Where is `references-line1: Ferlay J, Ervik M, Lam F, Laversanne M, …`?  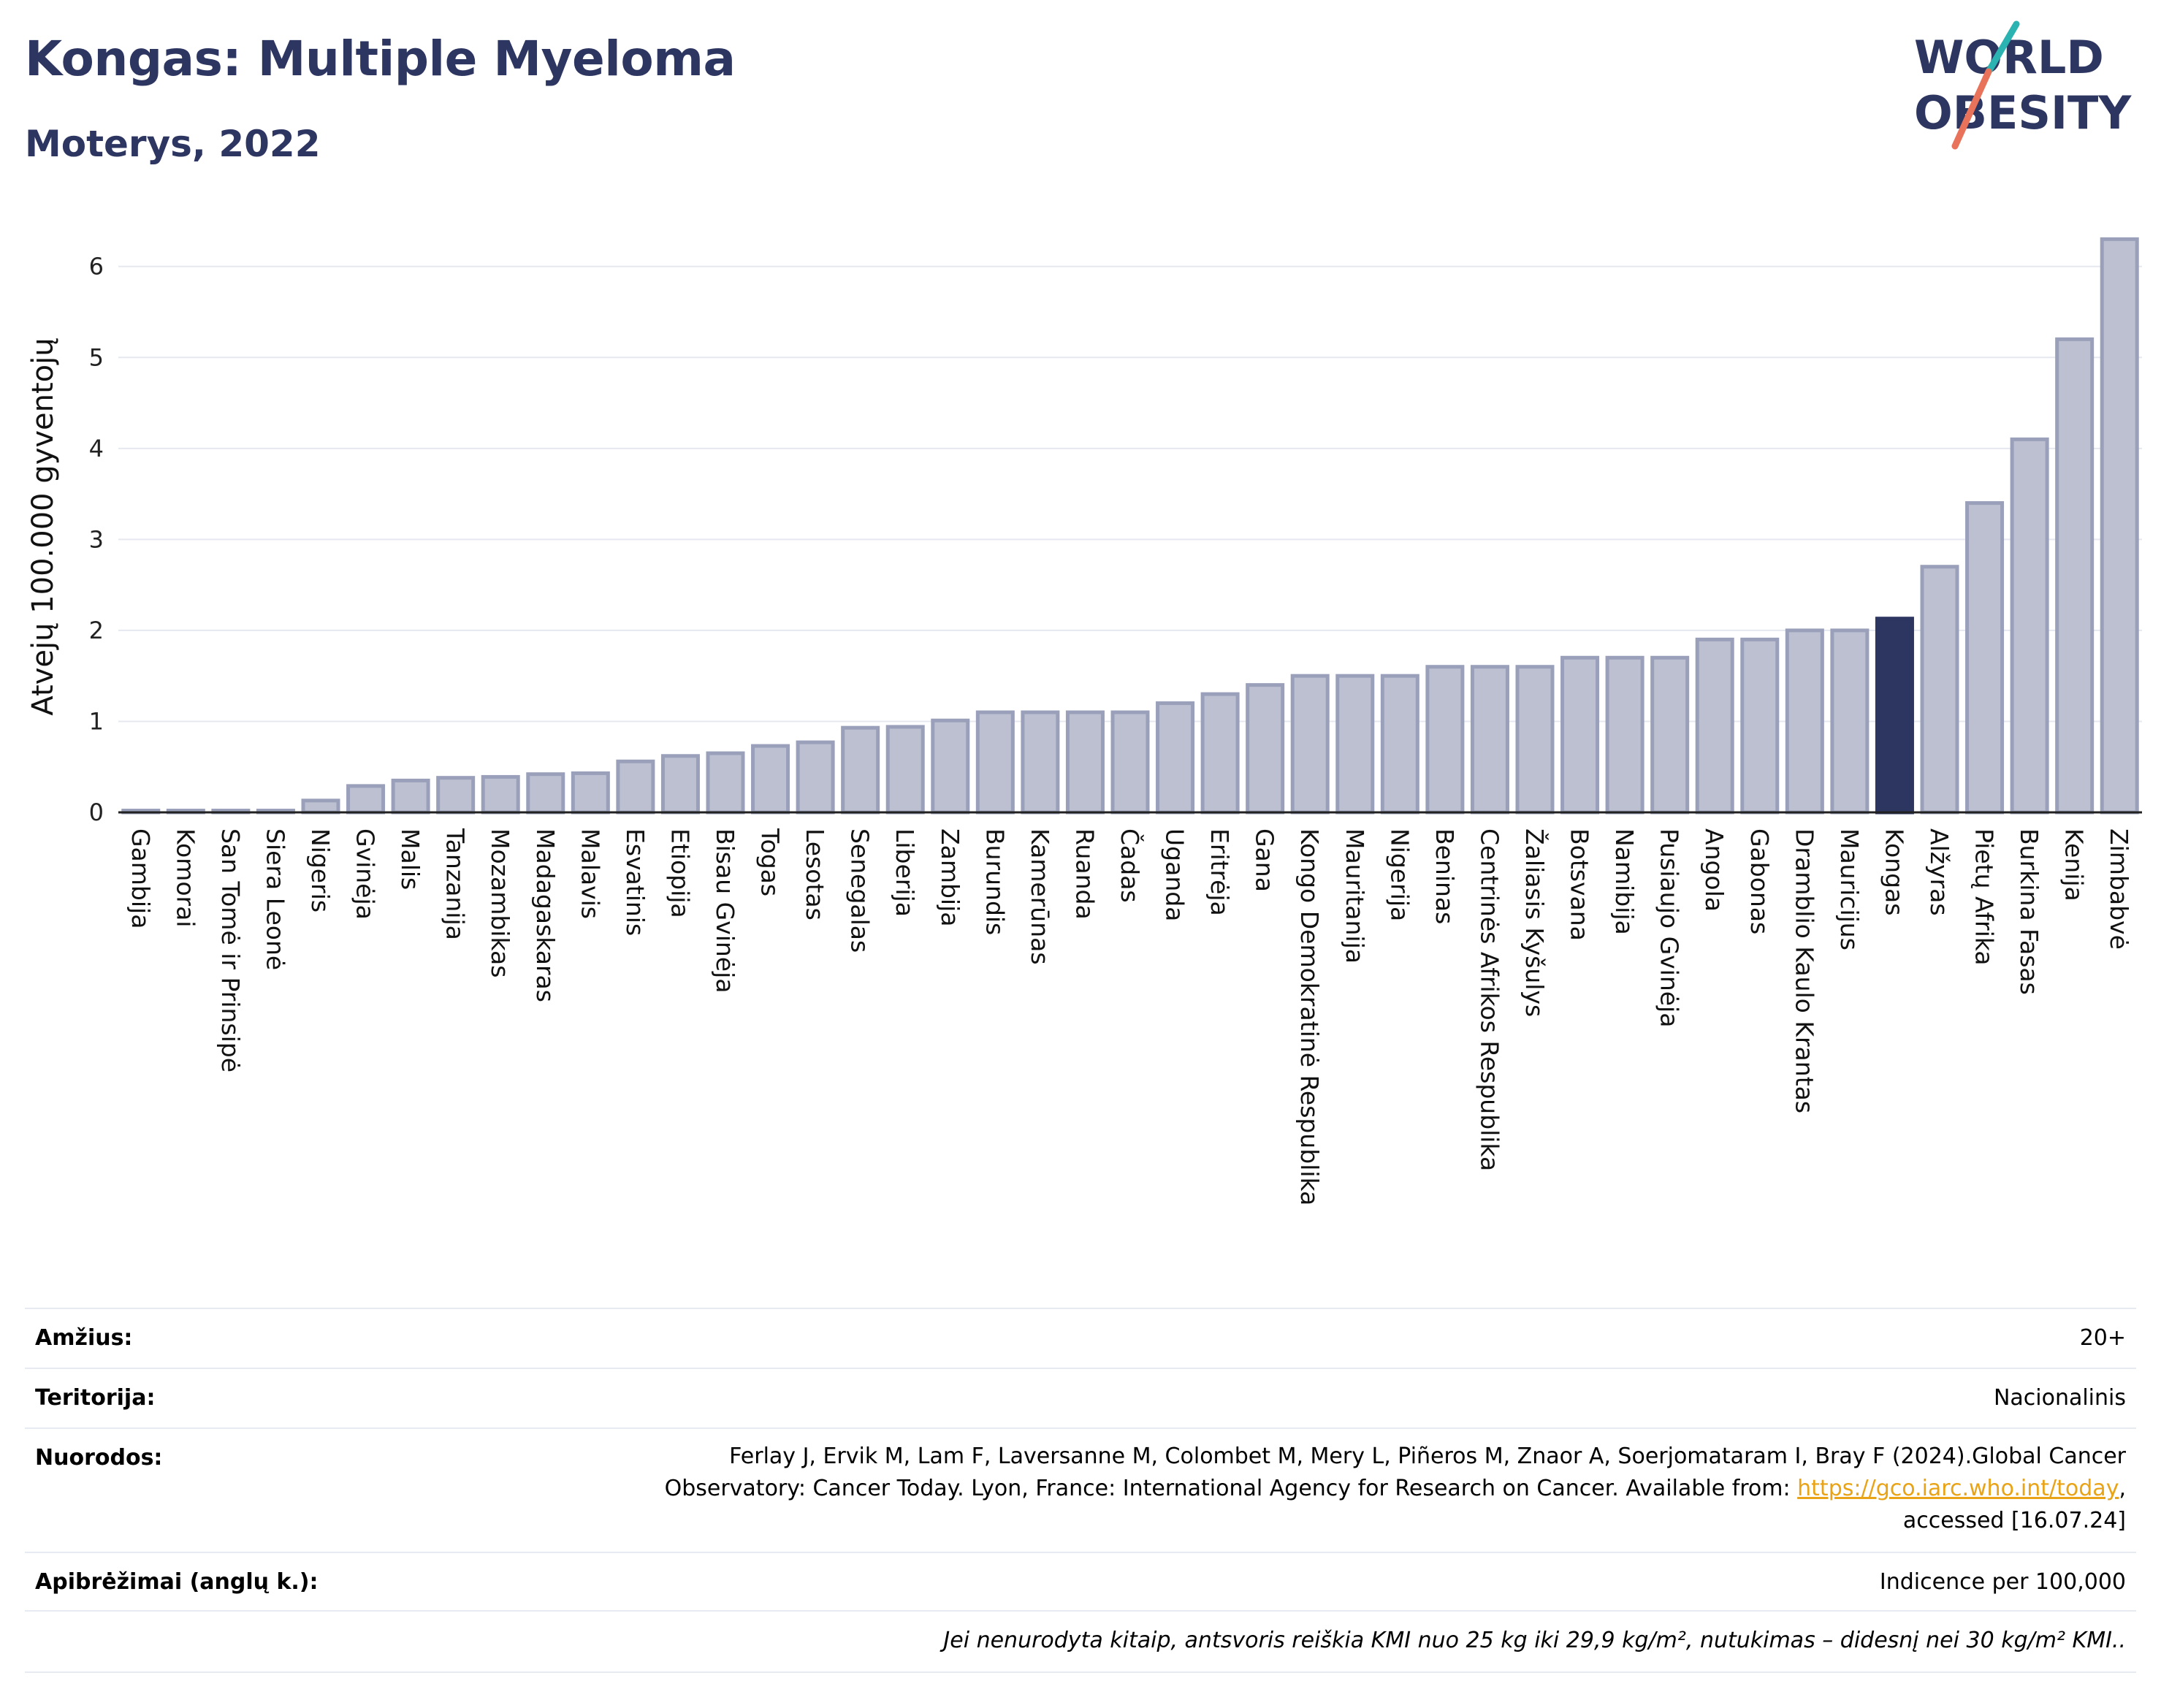 references-line1: Ferlay J, Ervik M, Lam F, Laversanne M, … is located at coordinates (1427, 1456).